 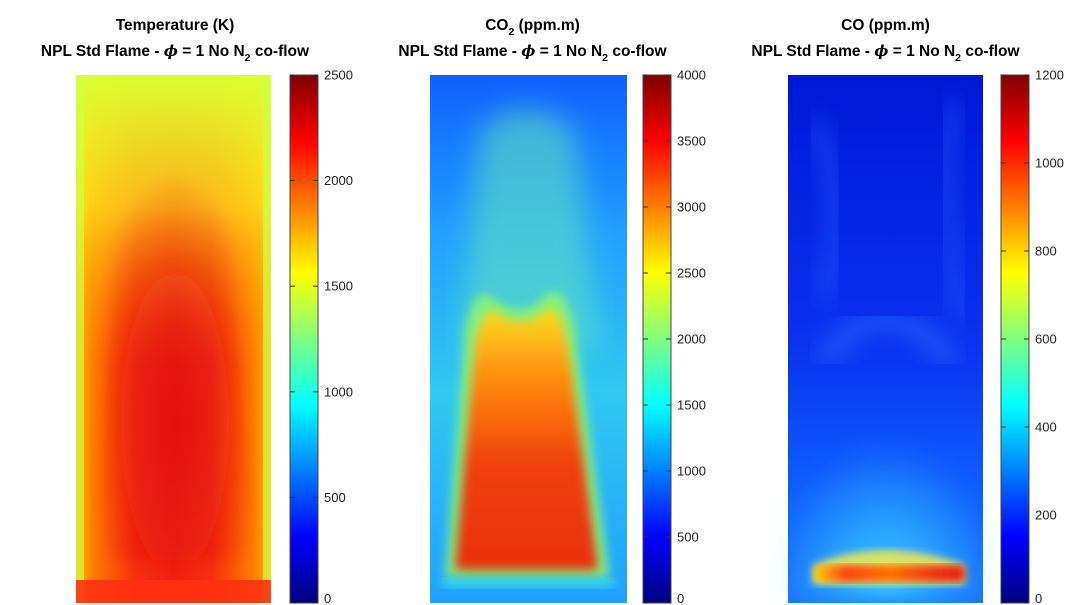 I want to click on colorbar-tick-label: 200, so click(x=1046, y=515).